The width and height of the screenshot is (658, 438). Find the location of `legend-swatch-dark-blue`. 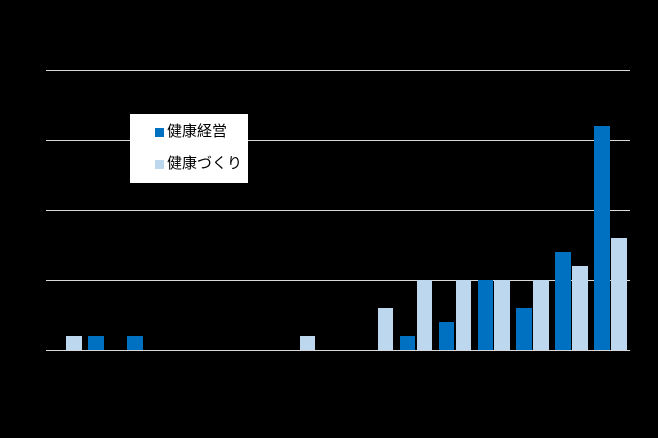

legend-swatch-dark-blue is located at coordinates (159, 132).